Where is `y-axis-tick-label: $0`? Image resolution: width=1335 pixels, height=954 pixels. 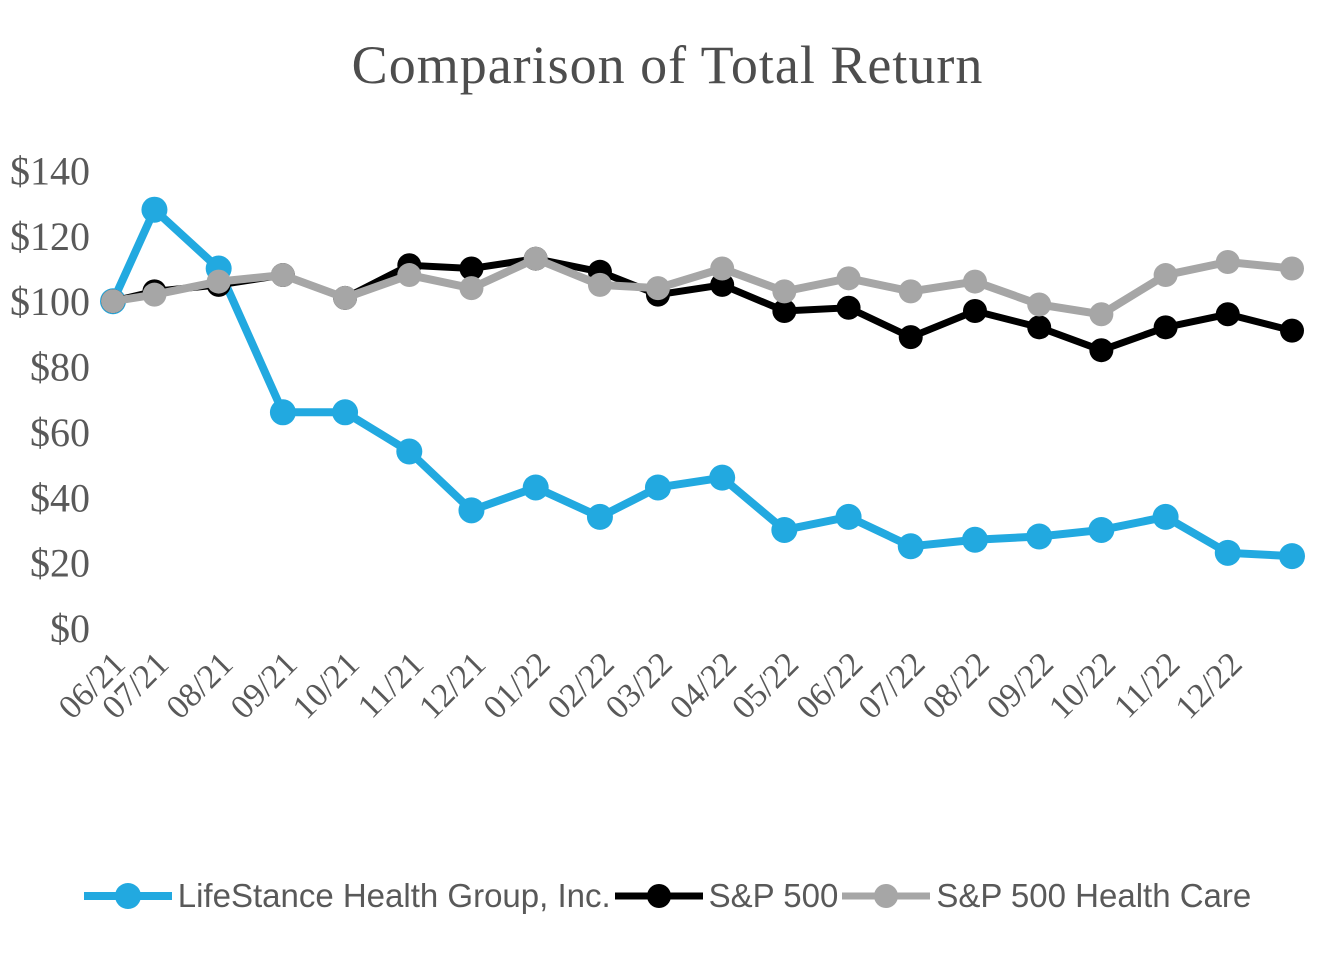
y-axis-tick-label: $0 is located at coordinates (70, 628).